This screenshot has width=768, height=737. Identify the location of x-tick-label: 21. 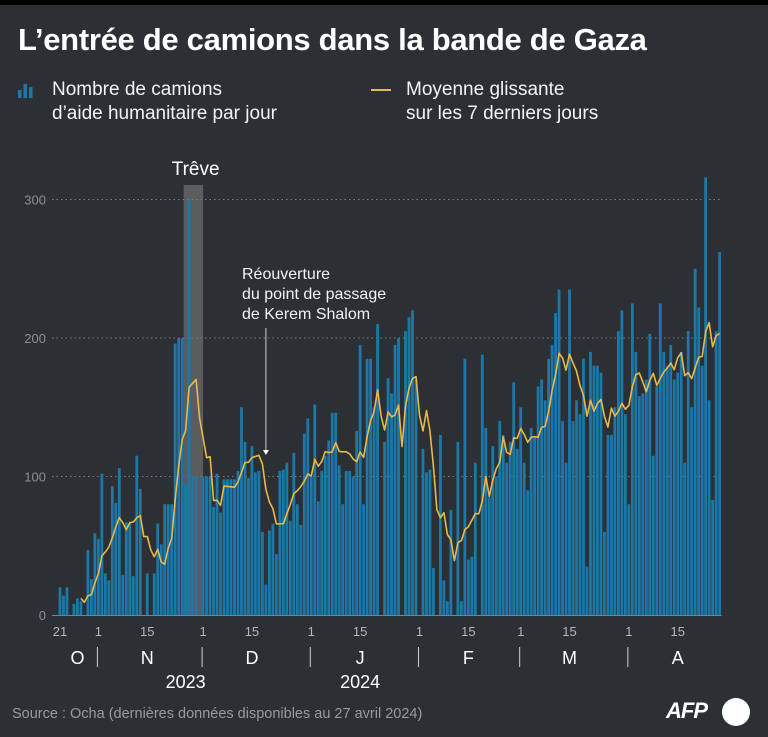
(60, 631).